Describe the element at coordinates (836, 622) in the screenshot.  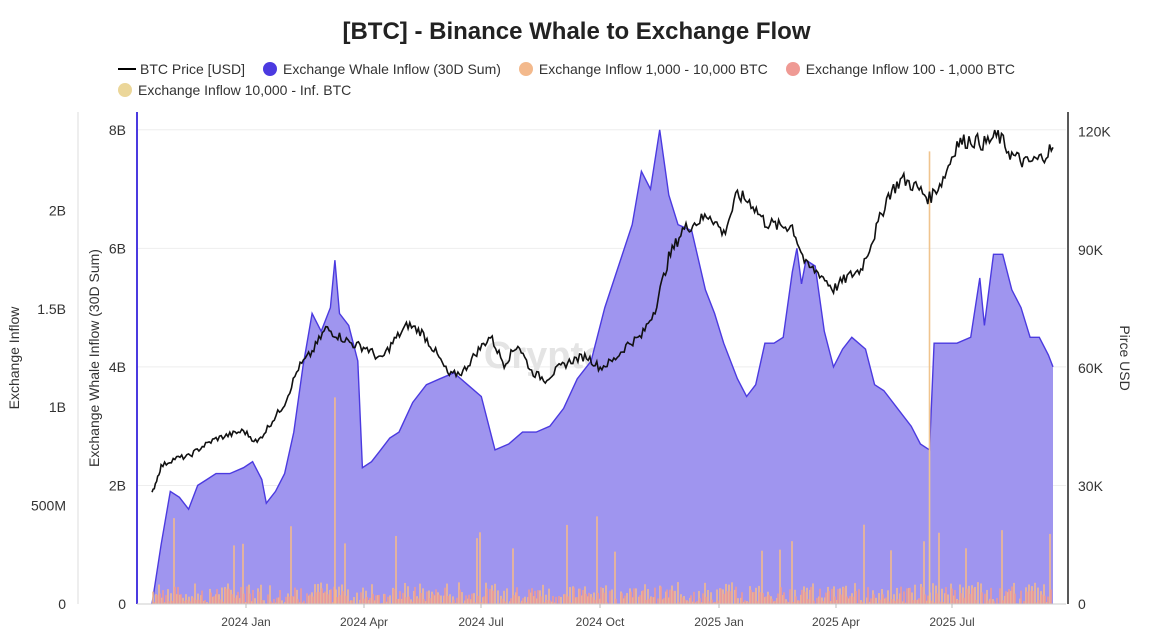
I see `x-tick-label: 2025 Apr` at that location.